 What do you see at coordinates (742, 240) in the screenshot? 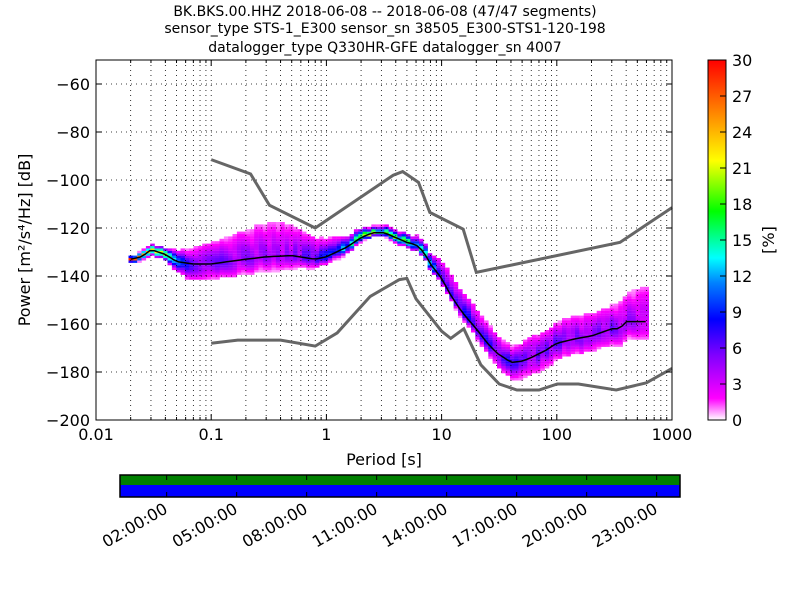
I see `colorbar-tick-label: 15` at bounding box center [742, 240].